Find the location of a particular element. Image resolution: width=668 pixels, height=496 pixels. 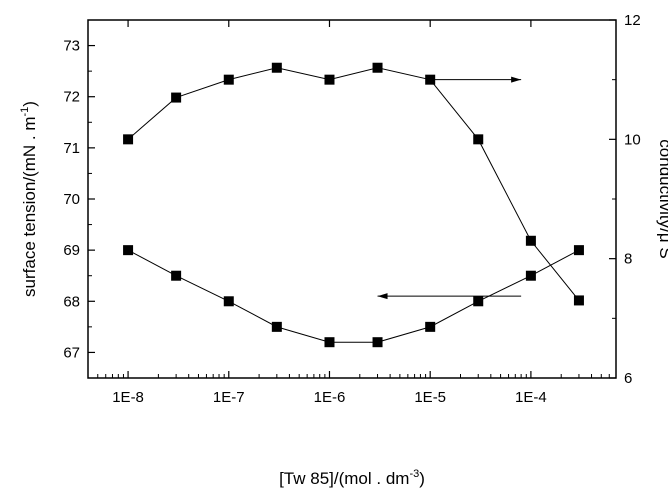

y-left-tick-label: 72 is located at coordinates (71, 97).